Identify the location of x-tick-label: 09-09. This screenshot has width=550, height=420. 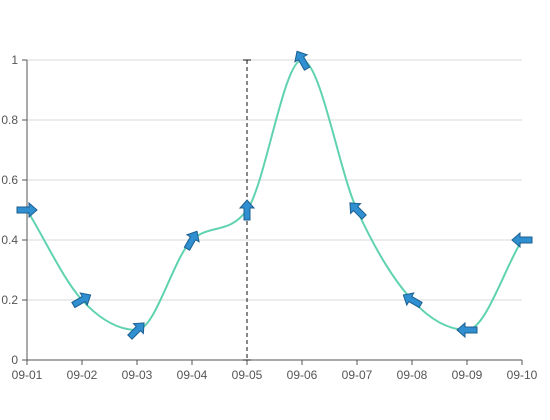
(467, 375).